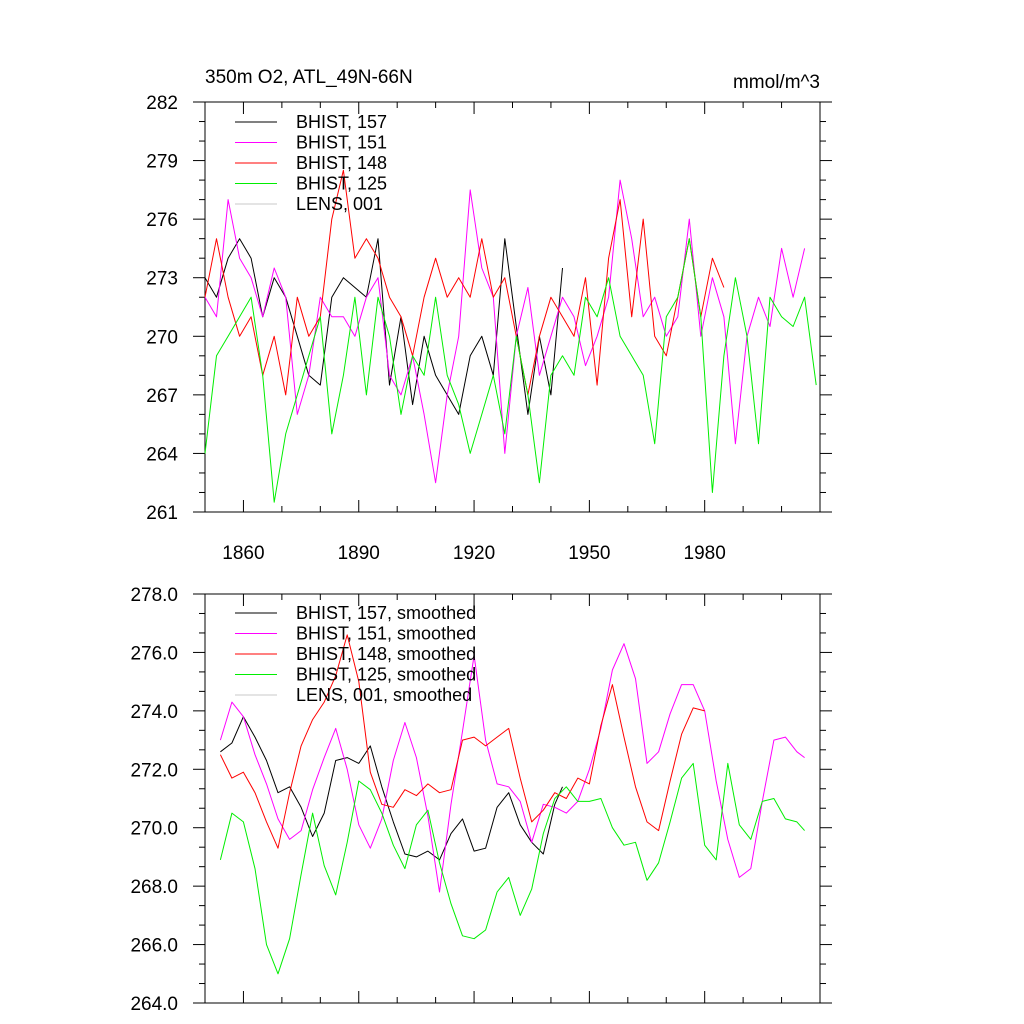  What do you see at coordinates (359, 553) in the screenshot?
I see `x-tick-label: 1890` at bounding box center [359, 553].